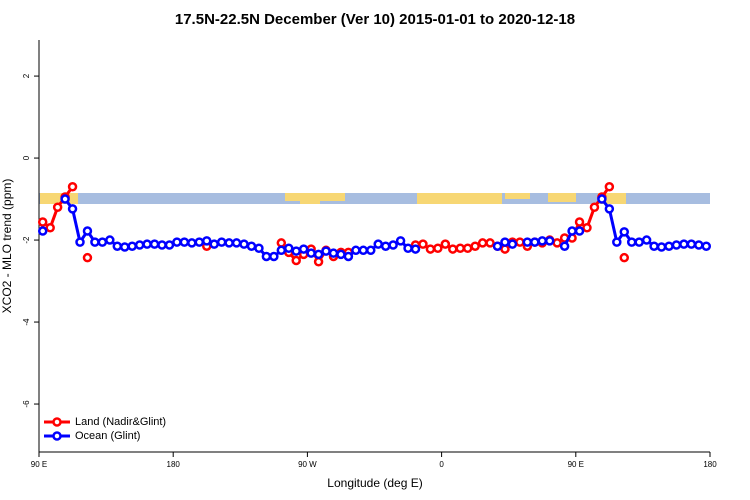 The width and height of the screenshot is (750, 500). I want to click on x-tick-label: 90 W, so click(307, 464).